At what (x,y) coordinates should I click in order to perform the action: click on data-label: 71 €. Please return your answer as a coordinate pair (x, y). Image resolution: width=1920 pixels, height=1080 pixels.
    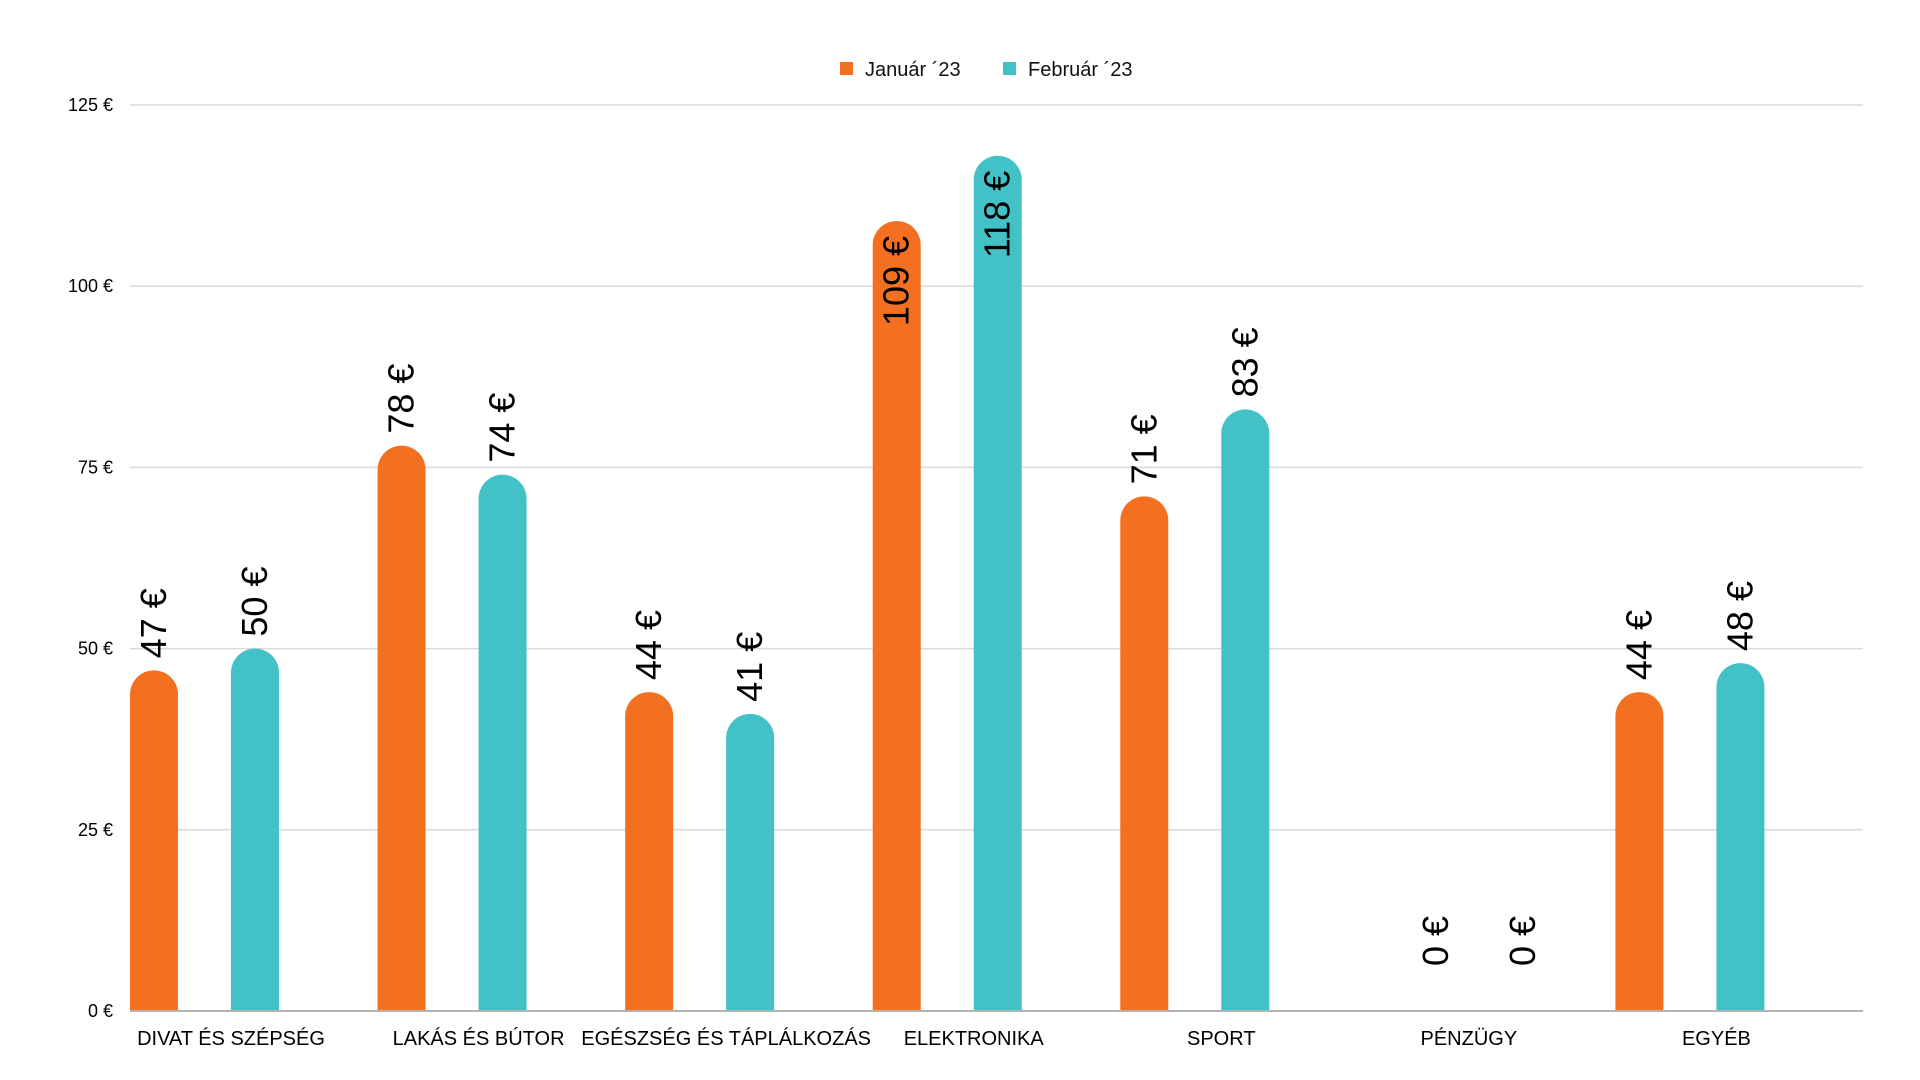
    Looking at the image, I should click on (1143, 449).